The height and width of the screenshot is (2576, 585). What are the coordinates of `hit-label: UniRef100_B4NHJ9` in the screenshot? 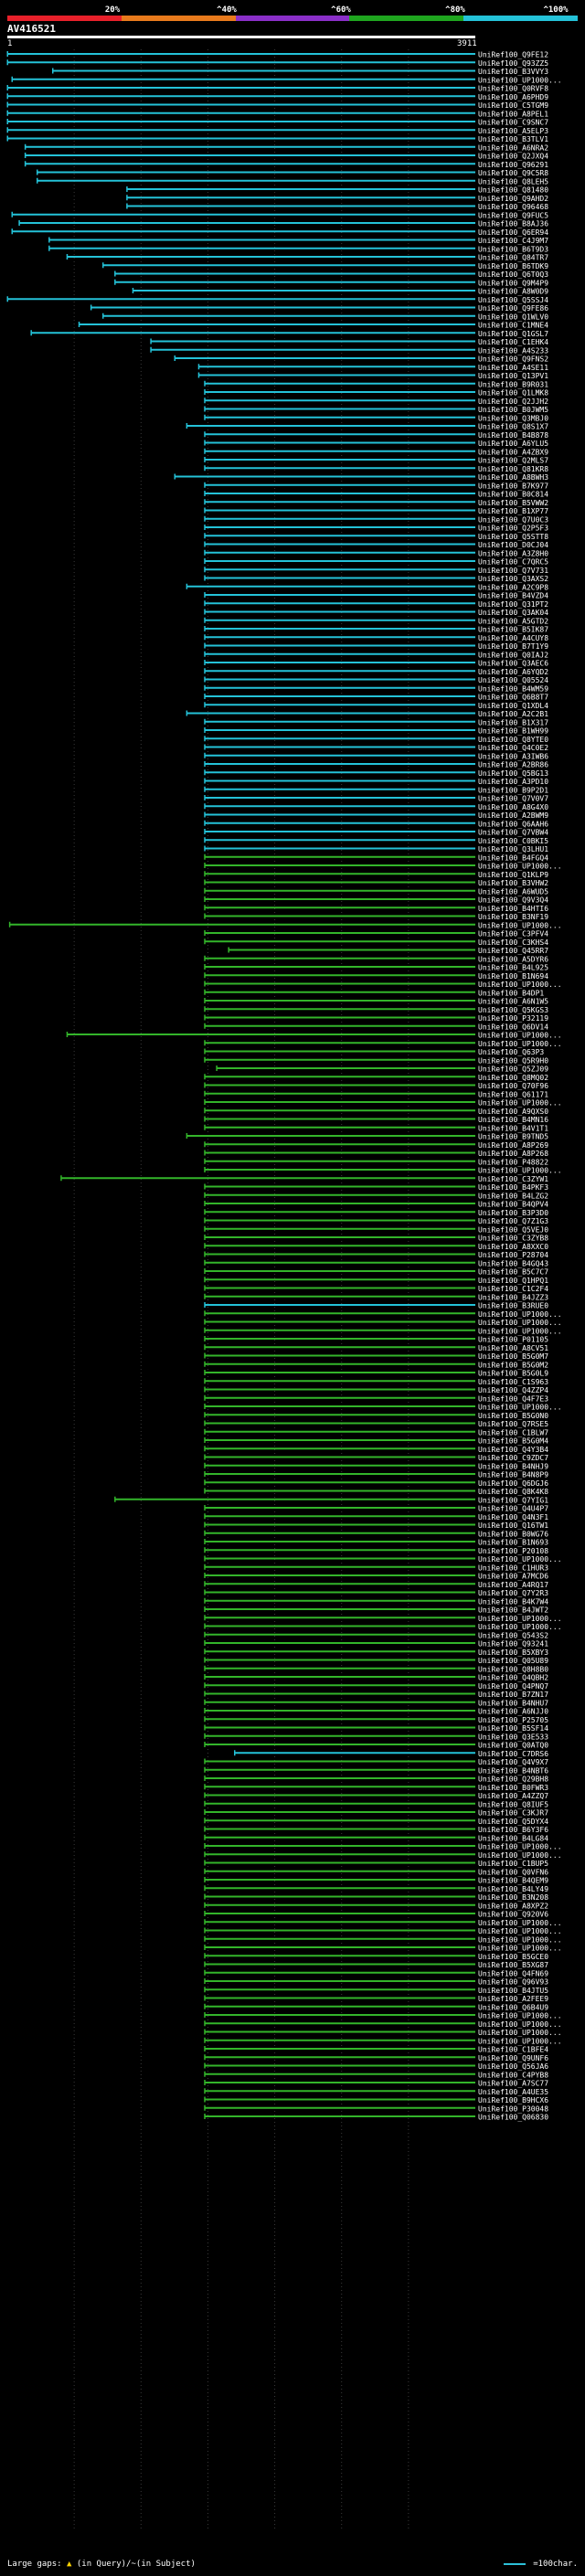 It's located at (513, 1466).